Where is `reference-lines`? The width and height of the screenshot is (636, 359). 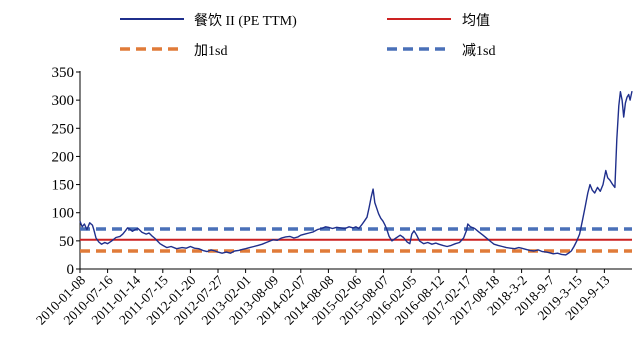
reference-lines is located at coordinates (356, 240).